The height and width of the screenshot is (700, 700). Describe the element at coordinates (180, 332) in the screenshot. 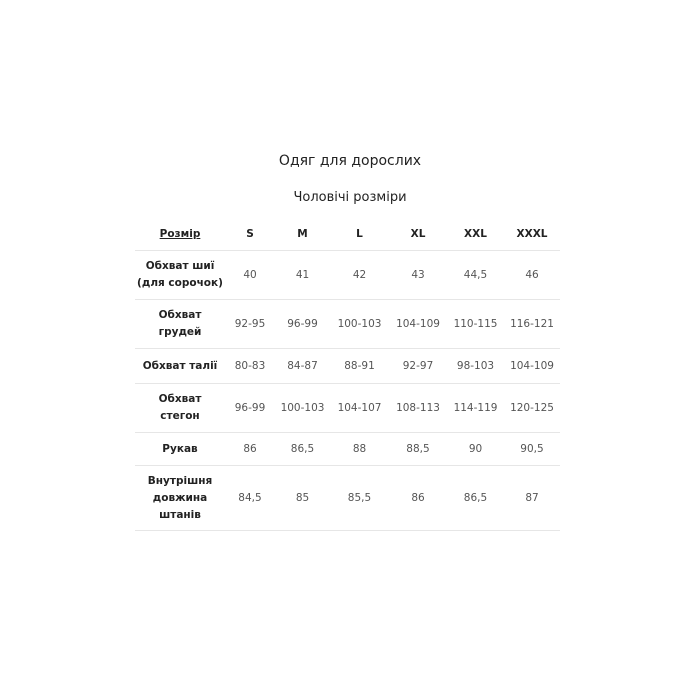

I see `row-label-line: грудей` at that location.